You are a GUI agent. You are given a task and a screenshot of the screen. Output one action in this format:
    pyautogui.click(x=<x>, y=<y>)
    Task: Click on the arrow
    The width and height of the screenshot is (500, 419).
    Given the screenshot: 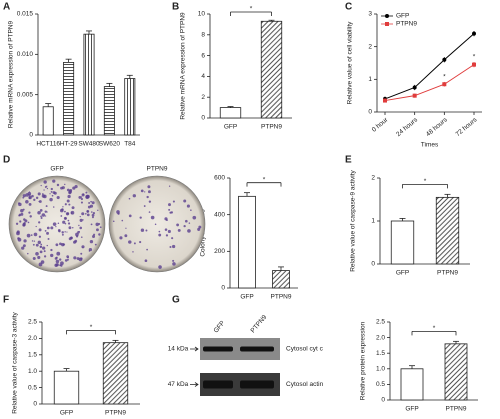 What is the action you would take?
    pyautogui.click(x=194, y=349)
    